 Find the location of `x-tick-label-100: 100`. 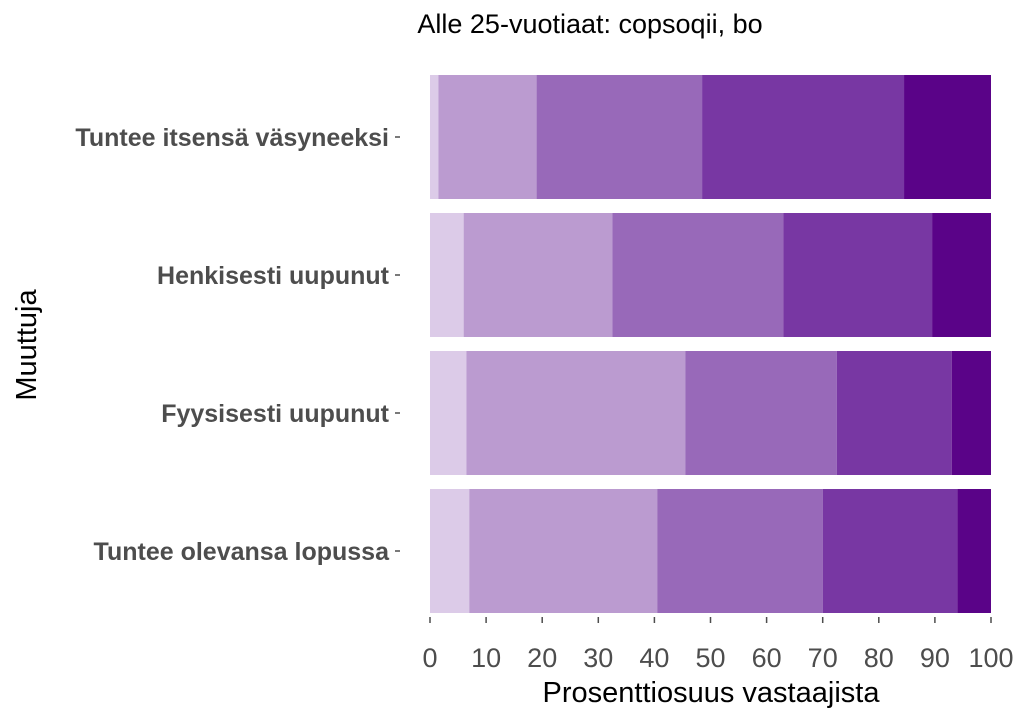

x-tick-label-100: 100 is located at coordinates (990, 658).